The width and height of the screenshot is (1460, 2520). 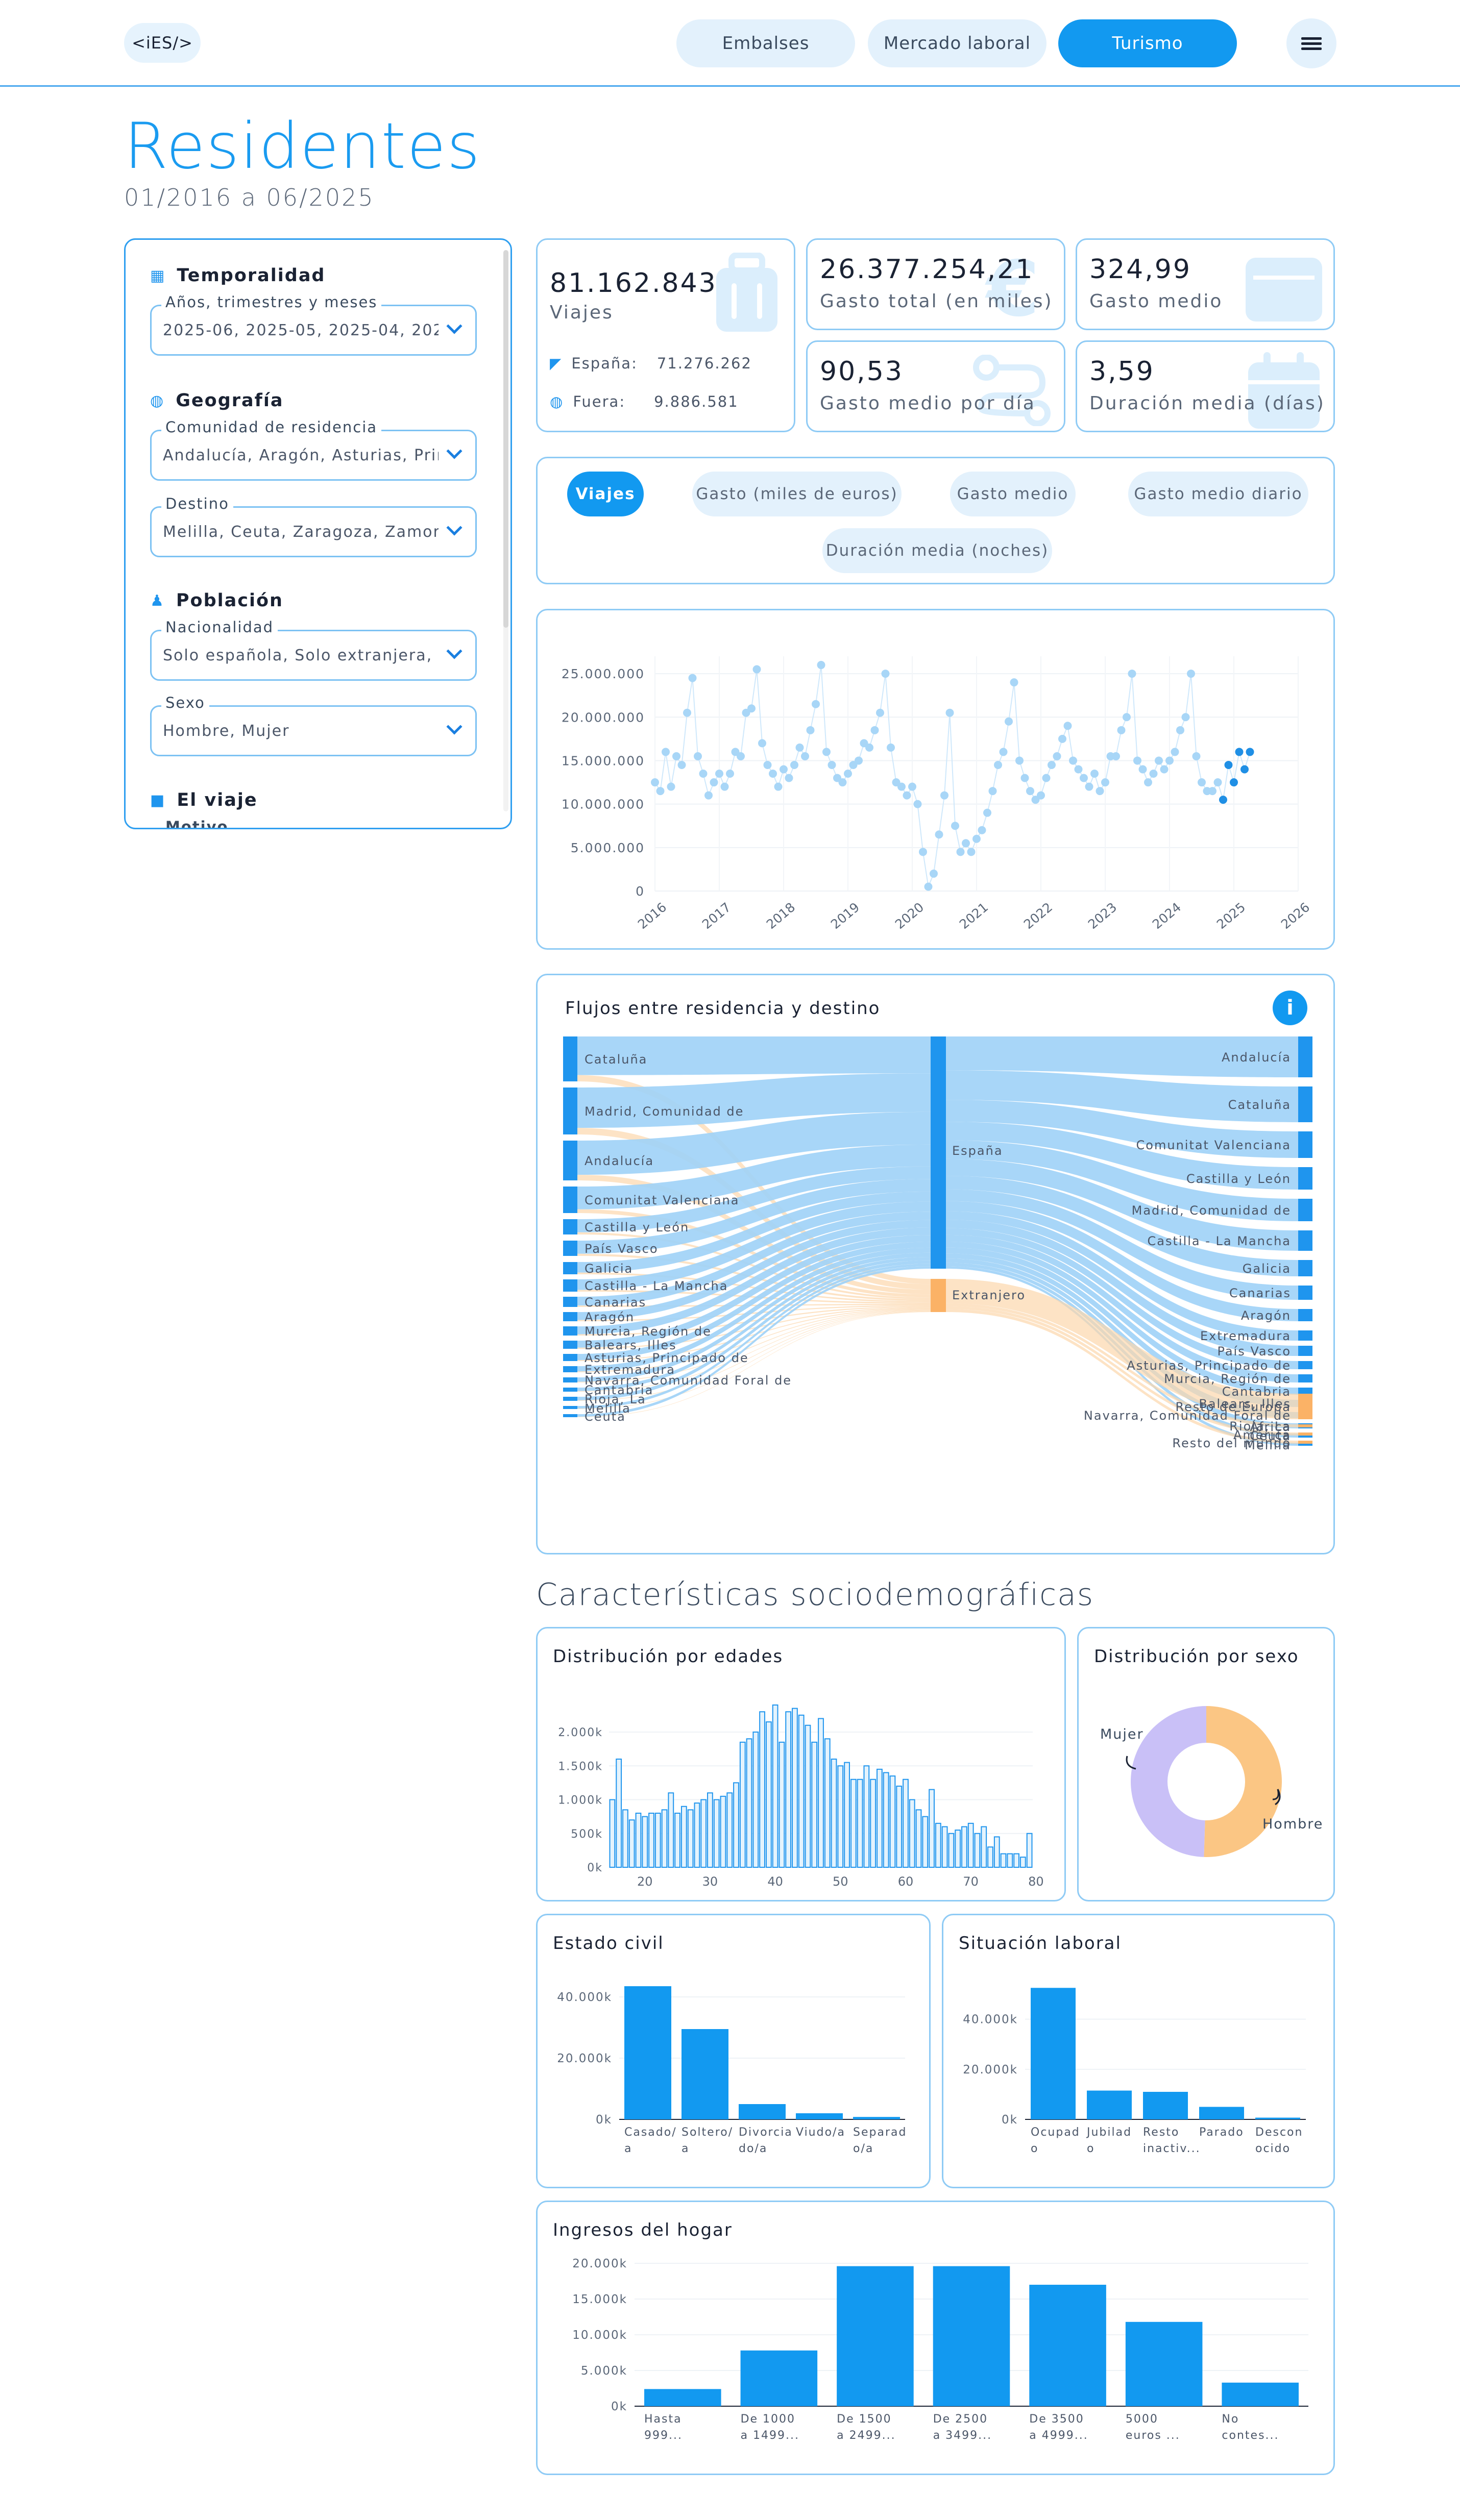 What do you see at coordinates (766, 43) in the screenshot?
I see `nav-embalses: Embalses` at bounding box center [766, 43].